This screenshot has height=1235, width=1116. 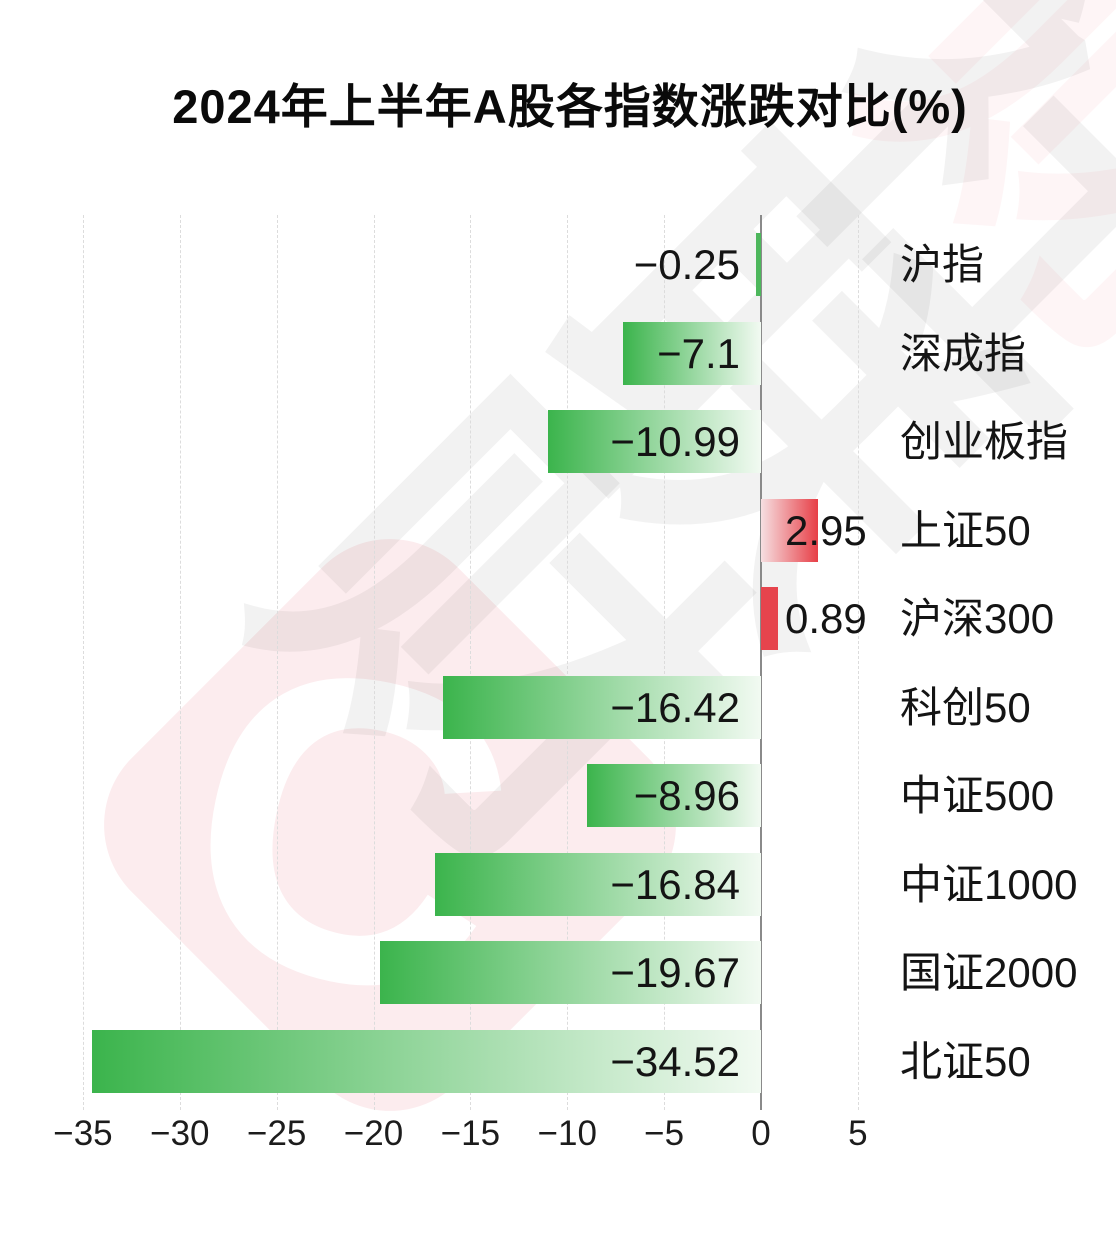 What do you see at coordinates (686, 795) in the screenshot?
I see `bar-value-label: −8.96` at bounding box center [686, 795].